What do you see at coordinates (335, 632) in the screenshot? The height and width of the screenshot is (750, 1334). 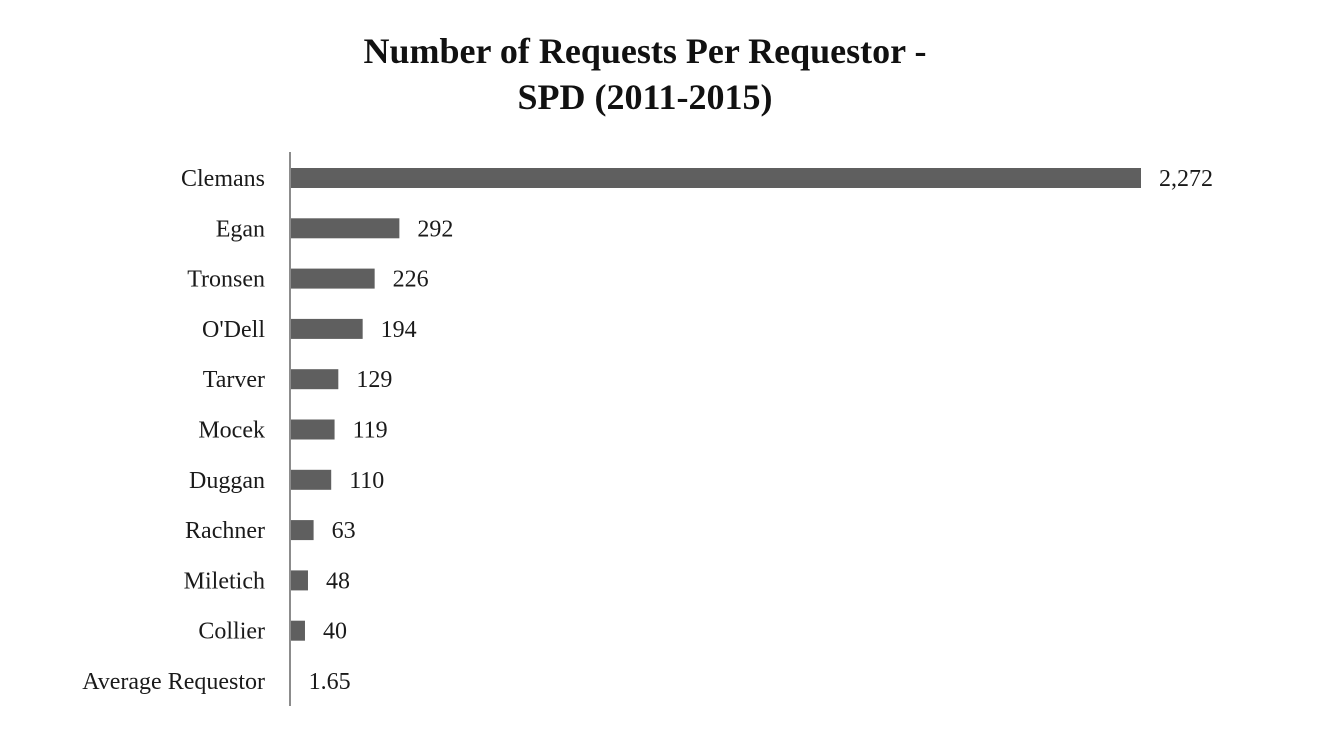 I see `value-label: 40` at bounding box center [335, 632].